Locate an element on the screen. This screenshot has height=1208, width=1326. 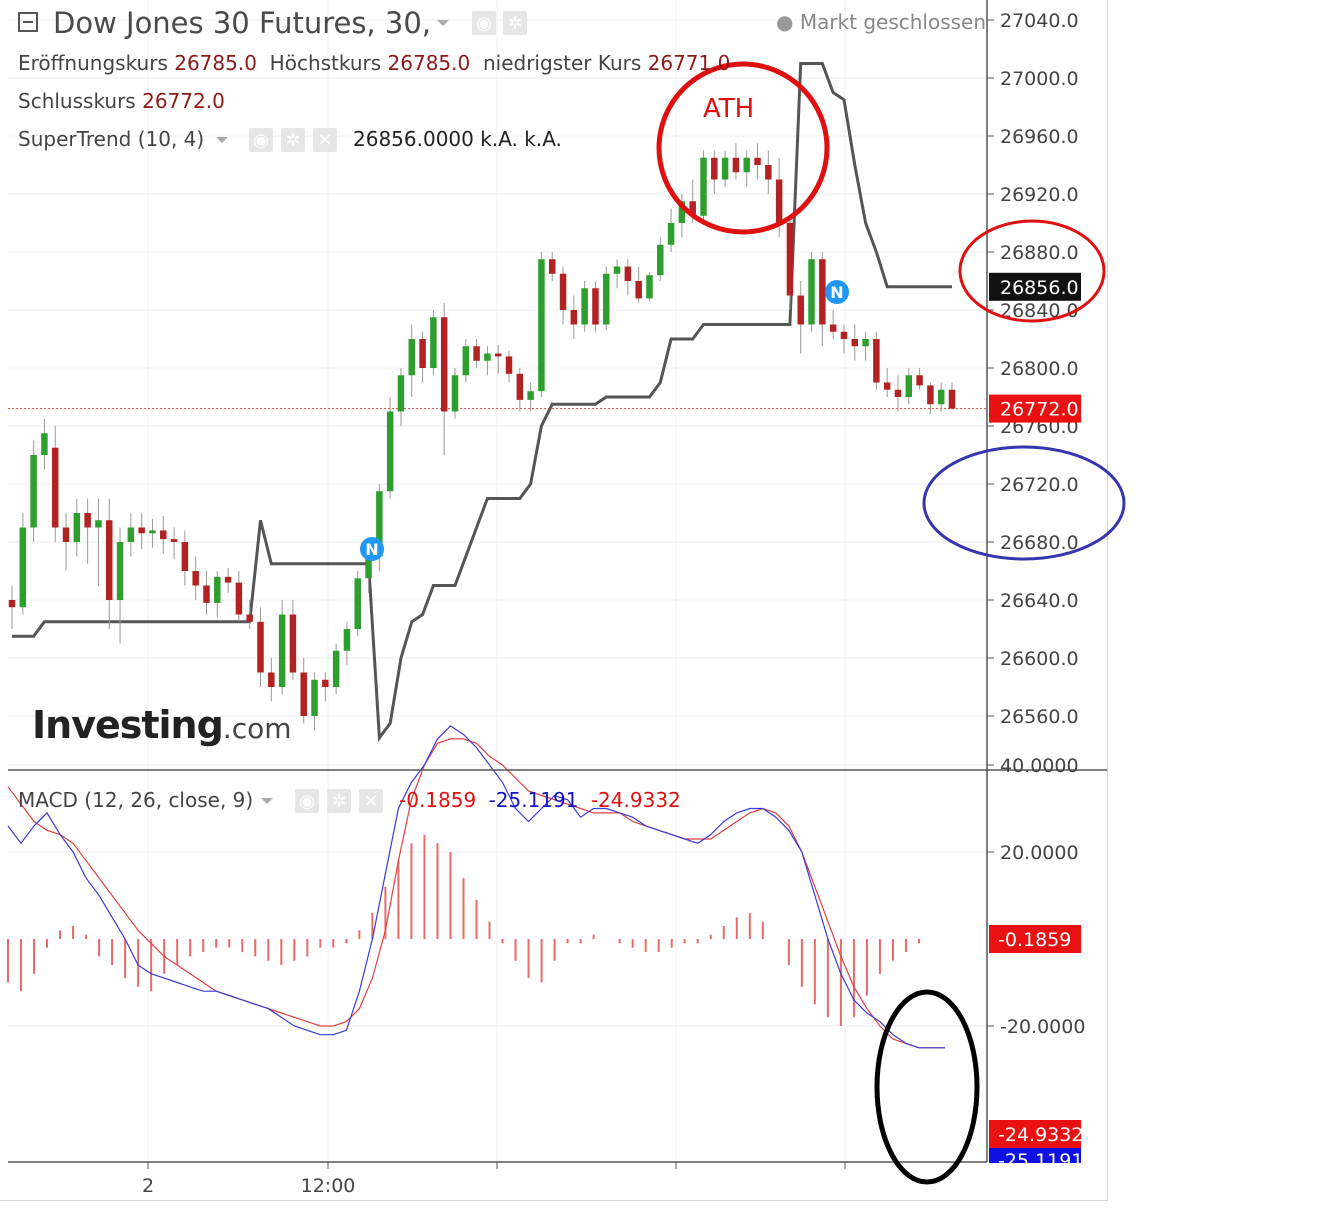
supertrend-price-tag: 26856.0 is located at coordinates (1035, 286).